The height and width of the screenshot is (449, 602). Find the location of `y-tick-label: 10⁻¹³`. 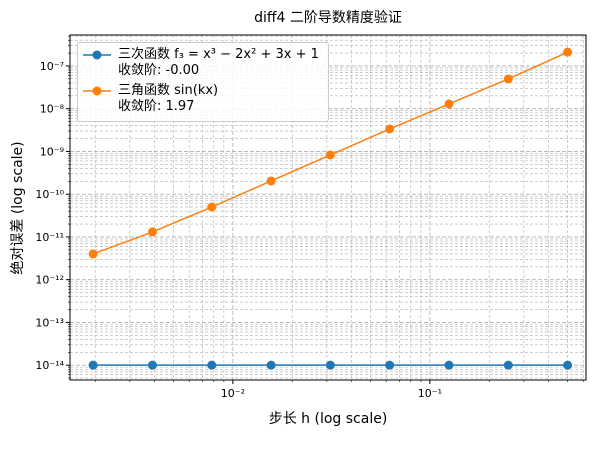

y-tick-label: 10⁻¹³ is located at coordinates (49, 322).